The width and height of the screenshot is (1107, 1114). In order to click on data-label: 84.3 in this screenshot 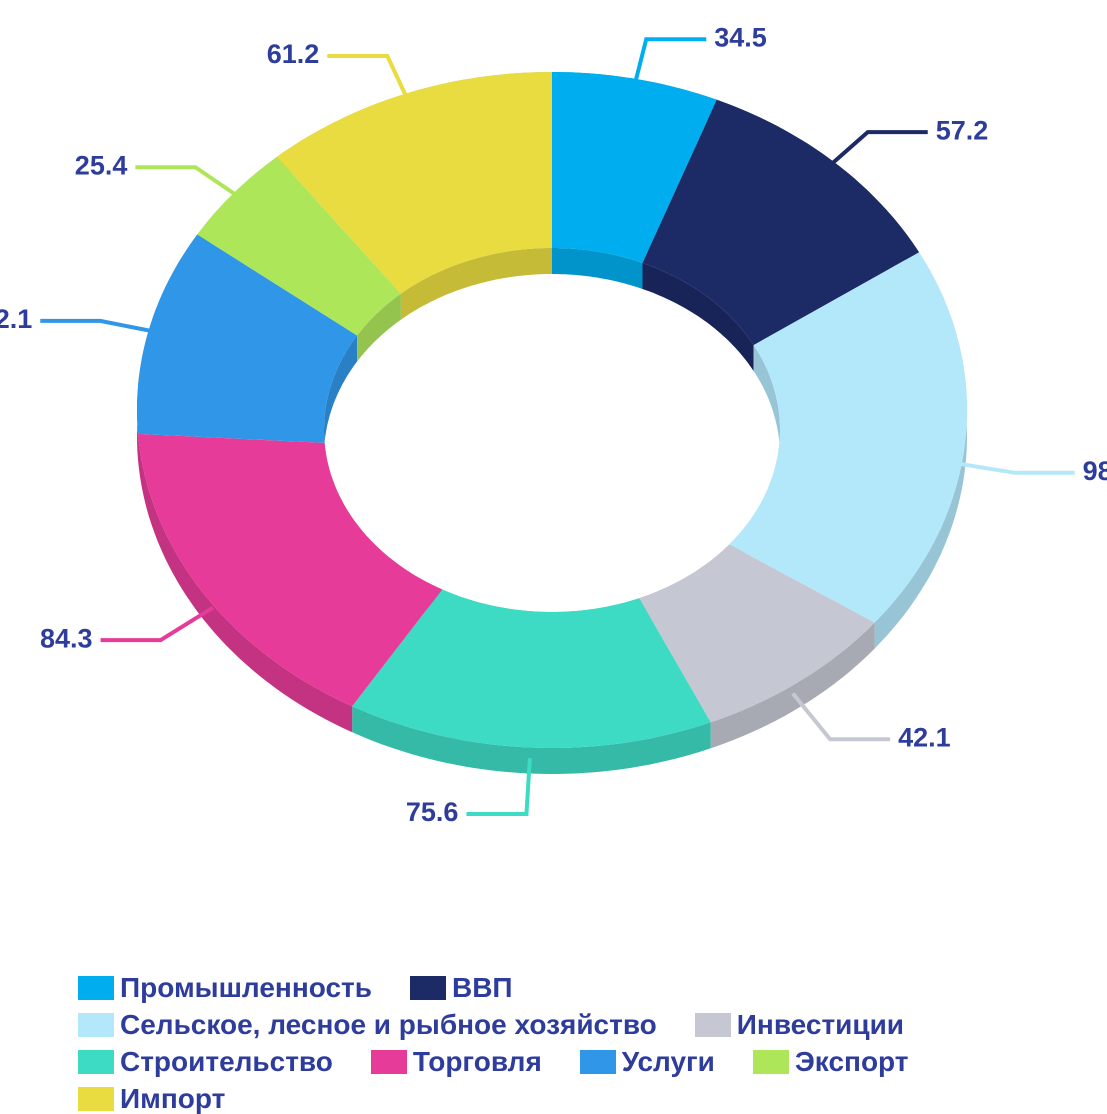, I will do `click(66, 638)`.